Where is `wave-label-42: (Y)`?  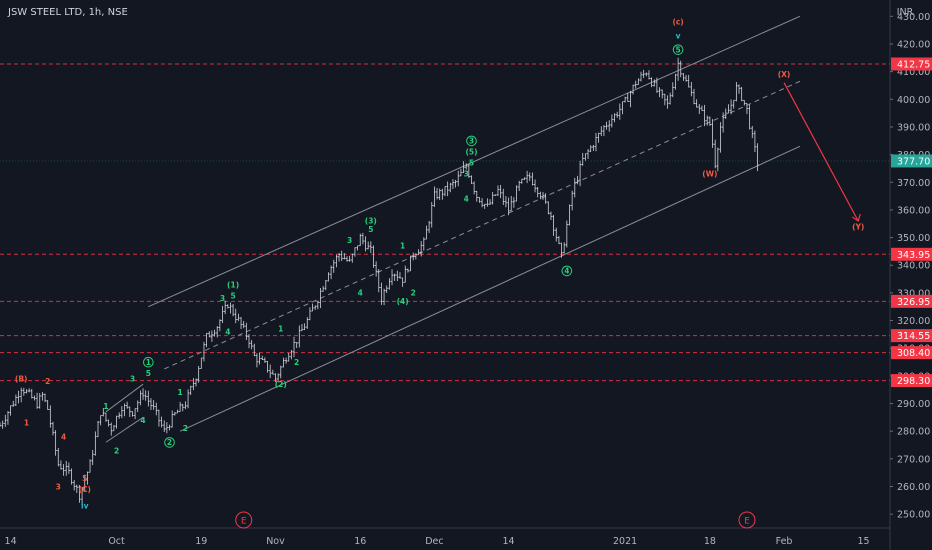
wave-label-42: (Y) is located at coordinates (858, 226).